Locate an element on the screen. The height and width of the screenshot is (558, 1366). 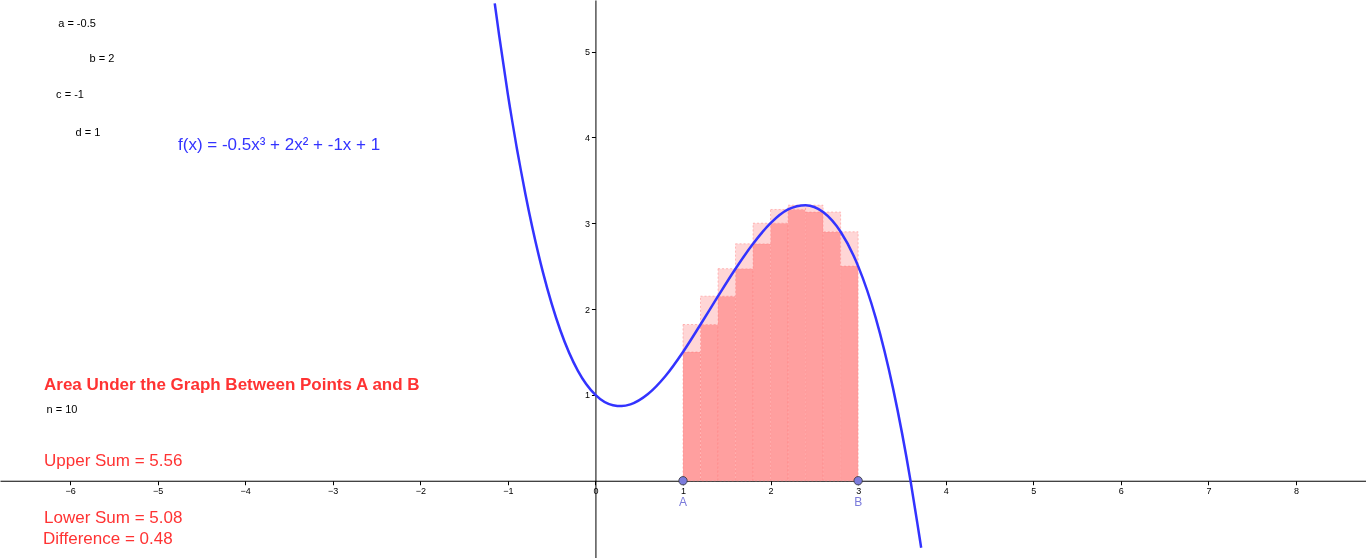
annotation: B is located at coordinates (858, 501).